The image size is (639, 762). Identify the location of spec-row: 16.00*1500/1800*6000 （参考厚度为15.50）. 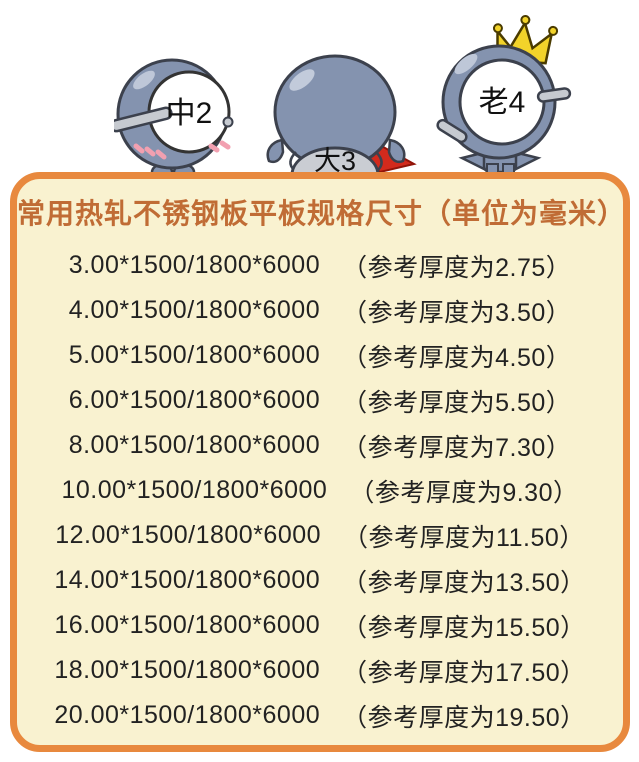
(320, 625).